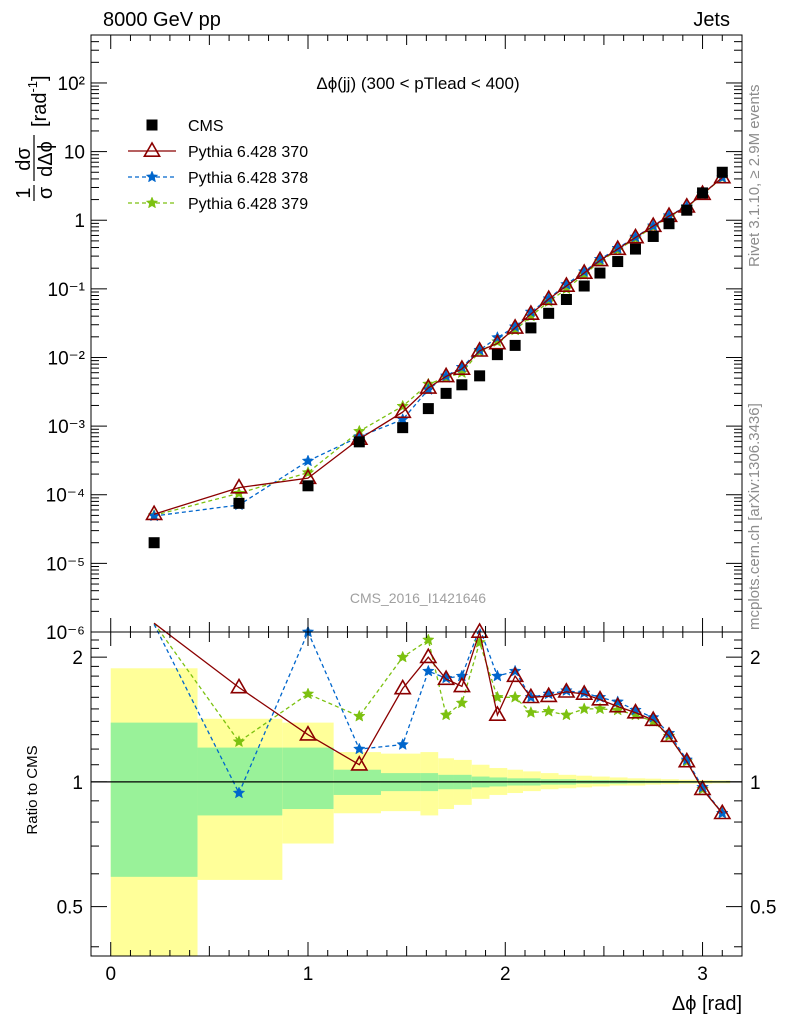 Image resolution: width=786 pixels, height=1024 pixels. Describe the element at coordinates (417, 83) in the screenshot. I see `chart-title: Δϕ(jj) (300 < pTlead < 400)` at that location.